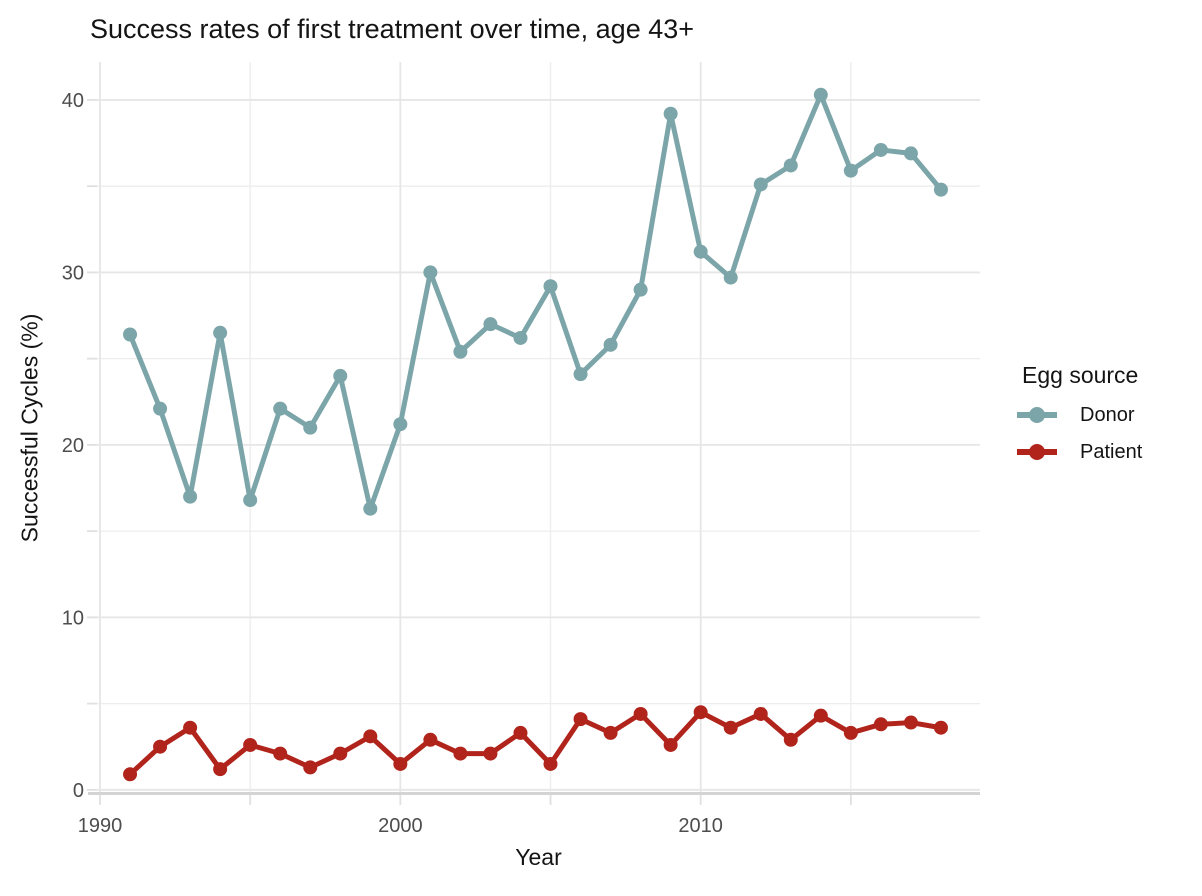  What do you see at coordinates (400, 826) in the screenshot?
I see `x-tick-label: 2000` at bounding box center [400, 826].